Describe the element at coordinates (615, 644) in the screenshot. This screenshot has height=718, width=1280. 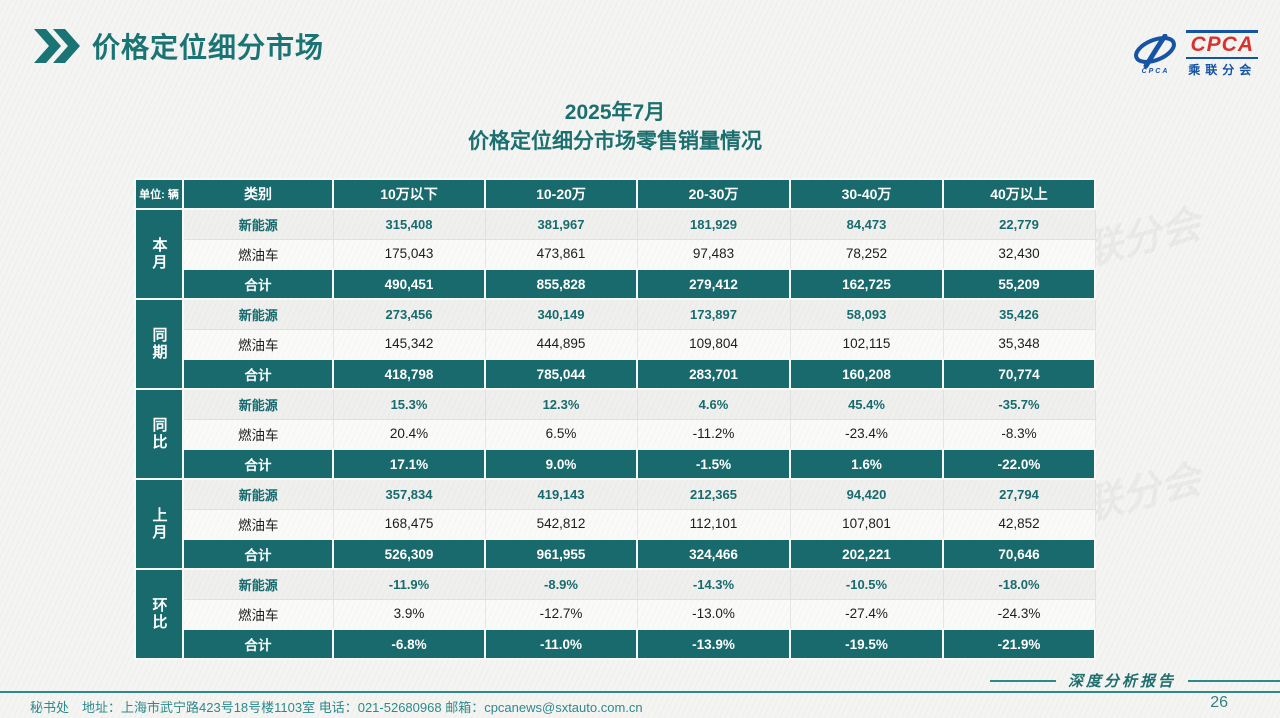
I see `table-row: 合计 -6.8% -11.0% -13.9% -19.5% -21.9%` at that location.